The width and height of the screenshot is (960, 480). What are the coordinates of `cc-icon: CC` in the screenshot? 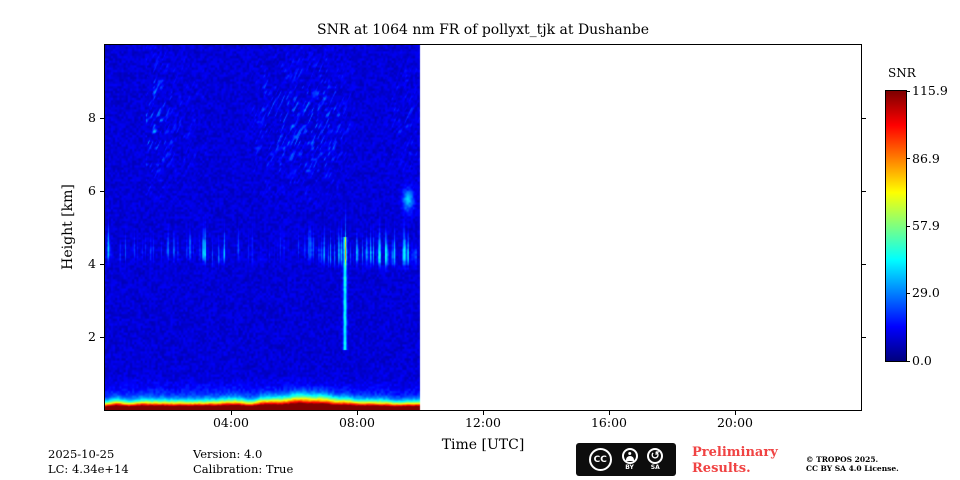 It's located at (600, 459).